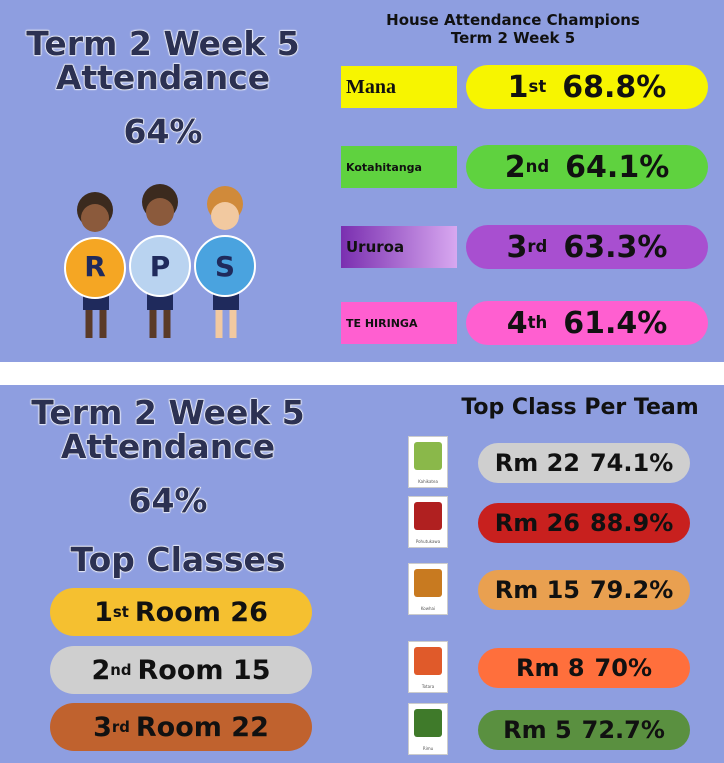 The width and height of the screenshot is (724, 763). What do you see at coordinates (428, 481) in the screenshot?
I see `icon-label: Kahikatea` at bounding box center [428, 481].